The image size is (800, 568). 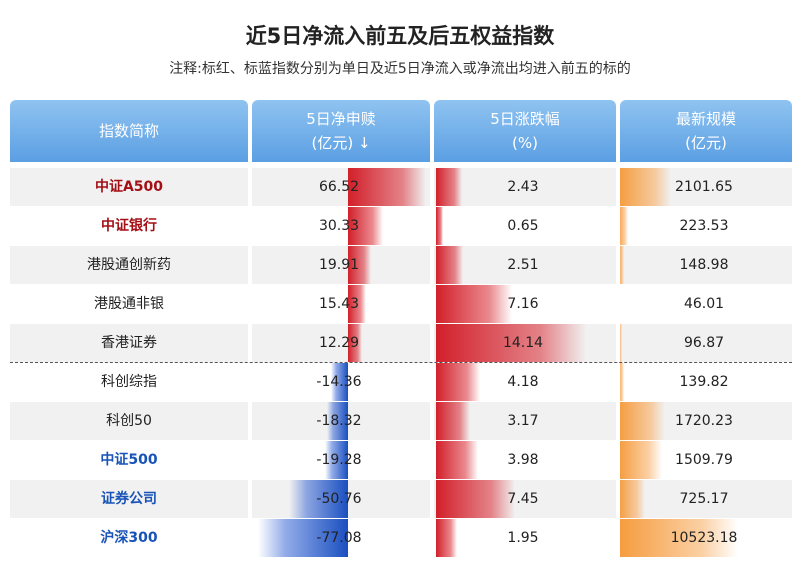 What do you see at coordinates (401, 226) in the screenshot?
I see `table-row: 中证银行 30.33 0.65 223.53` at bounding box center [401, 226].